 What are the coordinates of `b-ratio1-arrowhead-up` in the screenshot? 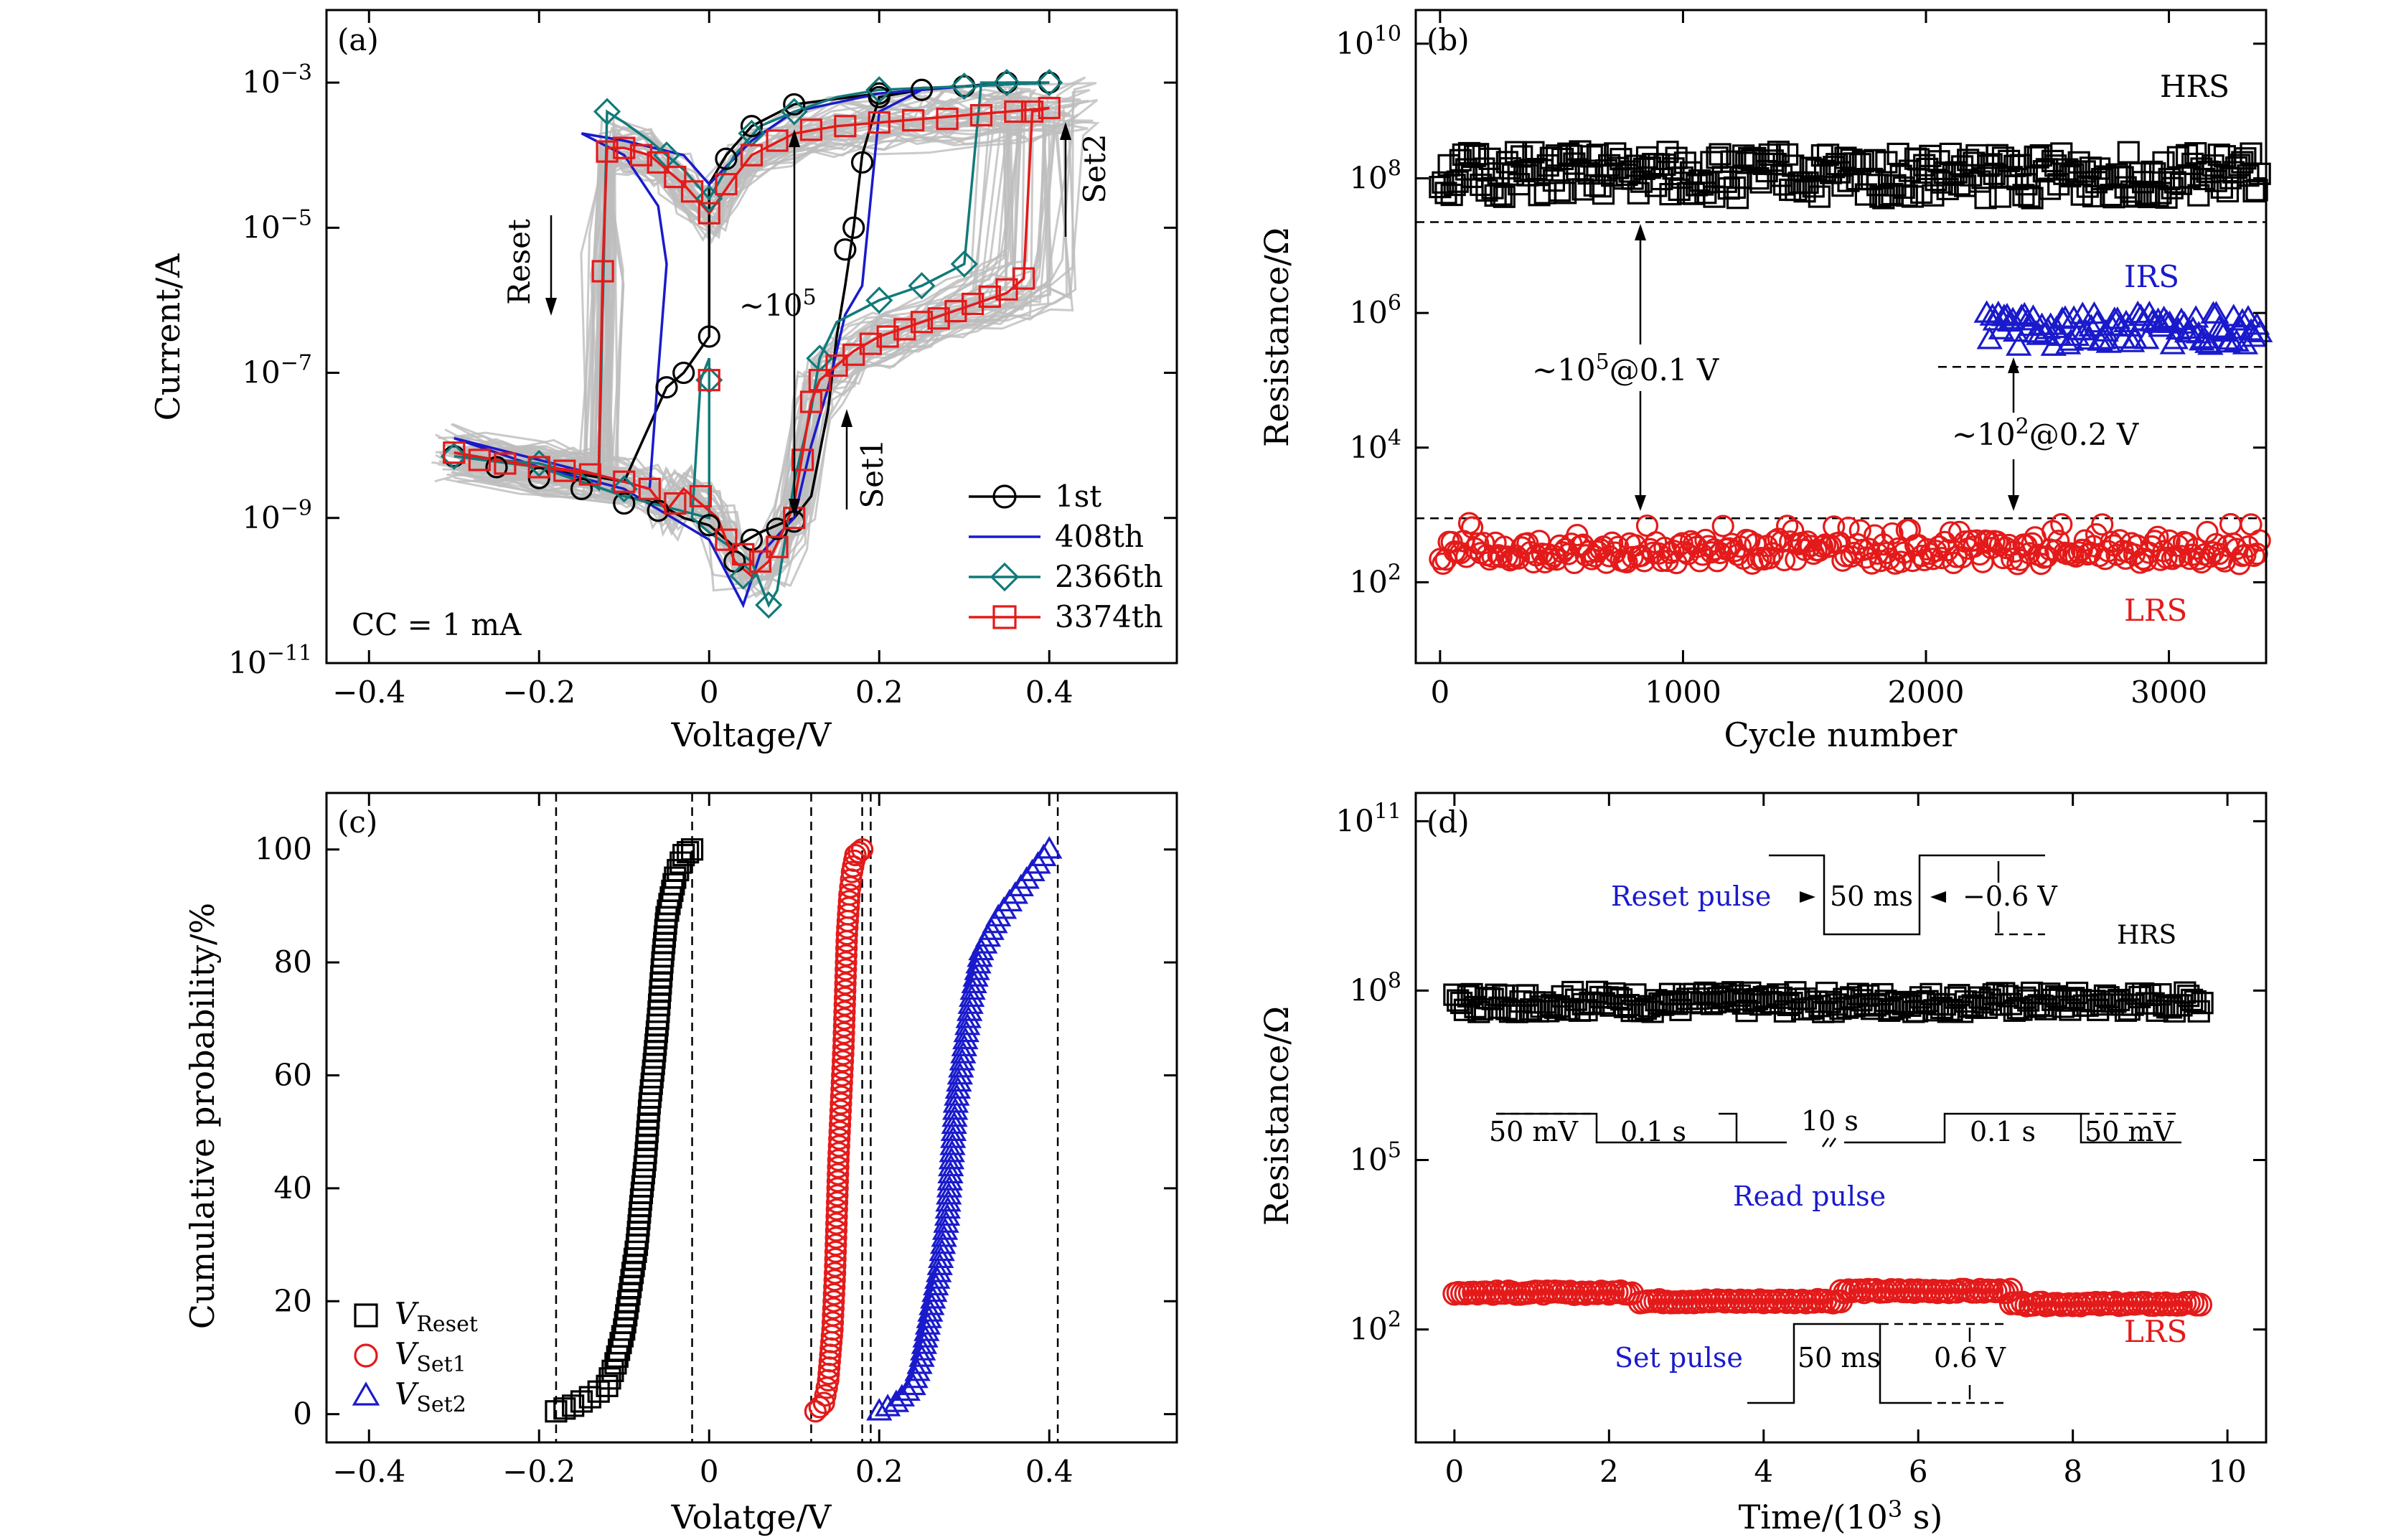 It's located at (1640, 232).